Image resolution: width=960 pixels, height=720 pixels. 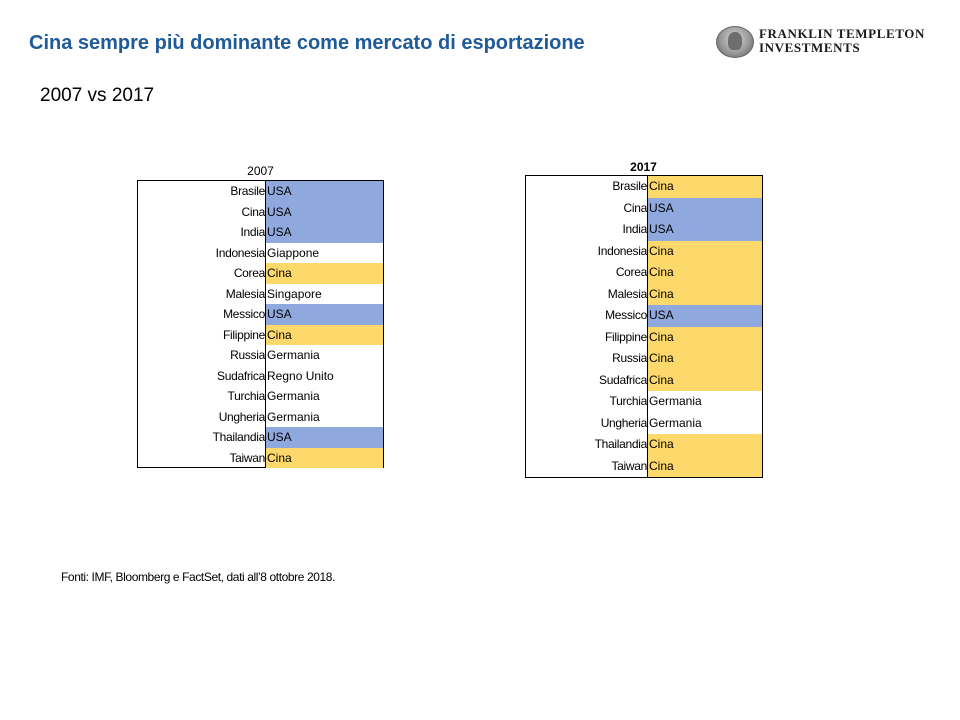 I want to click on logo-line-1: FRANKLIN TEMPLETON, so click(x=842, y=33).